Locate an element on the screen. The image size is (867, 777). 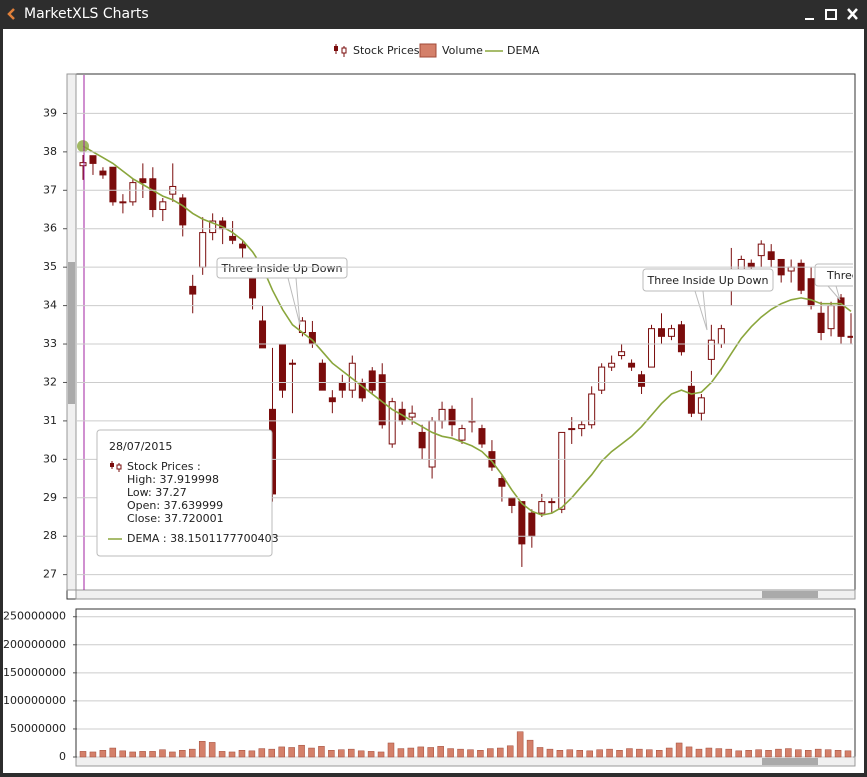
volume-scroll-thumb is located at coordinates (790, 761).